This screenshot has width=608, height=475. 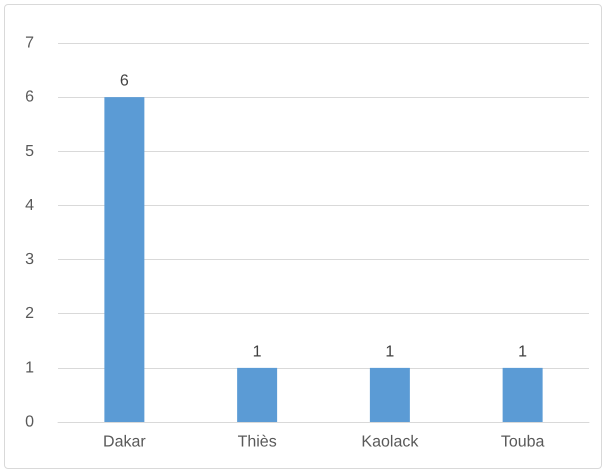 I want to click on y-tick-label: 7, so click(x=29, y=43).